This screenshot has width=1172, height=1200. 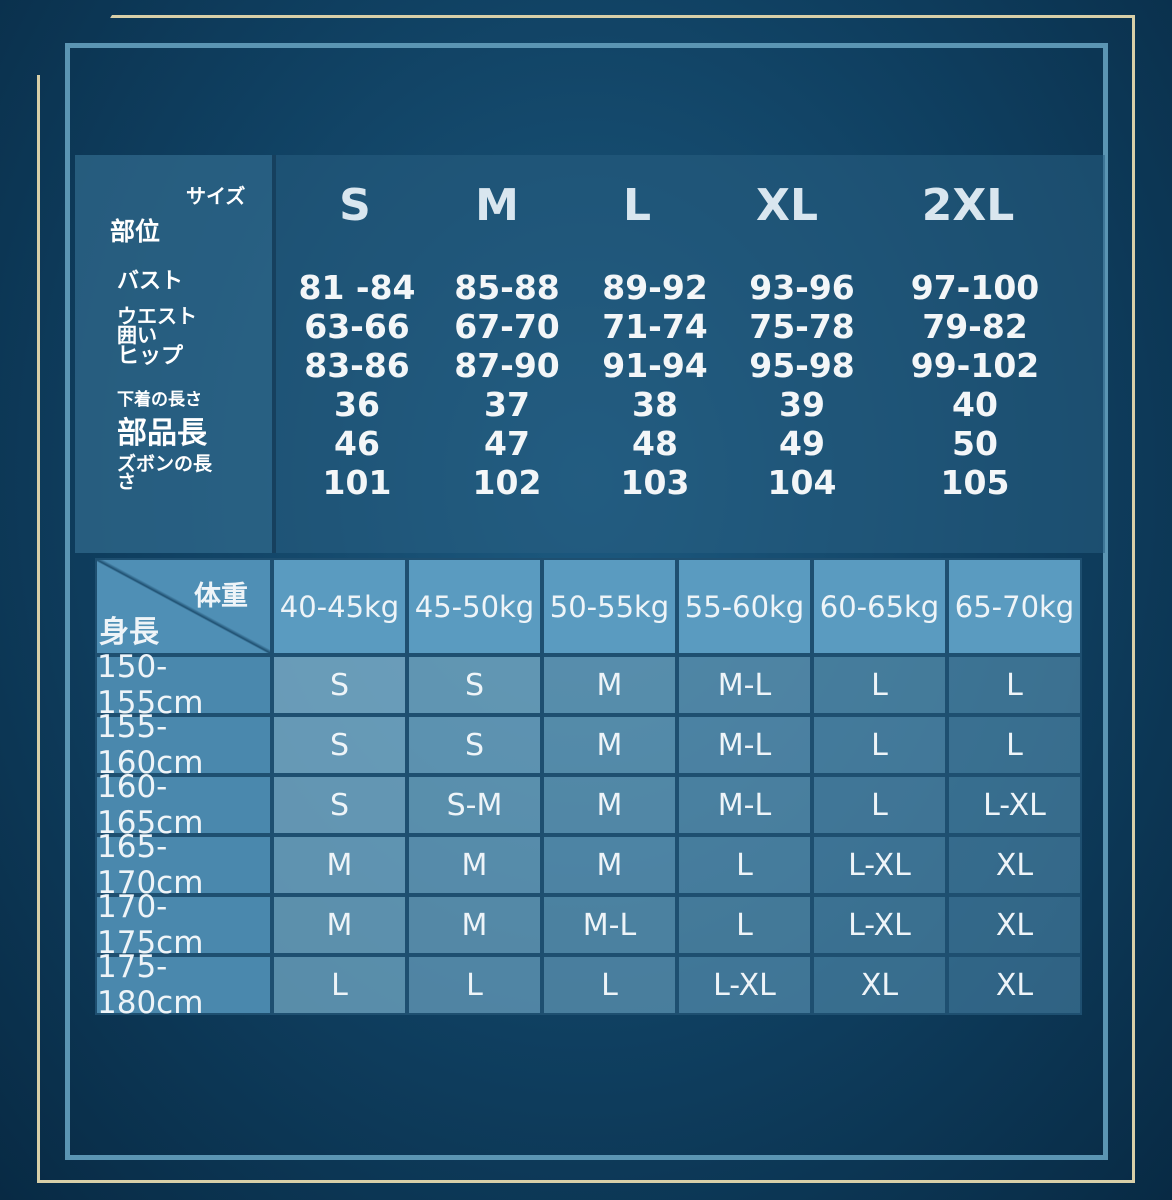 What do you see at coordinates (357, 404) in the screenshot?
I see `measurement-value: 36` at bounding box center [357, 404].